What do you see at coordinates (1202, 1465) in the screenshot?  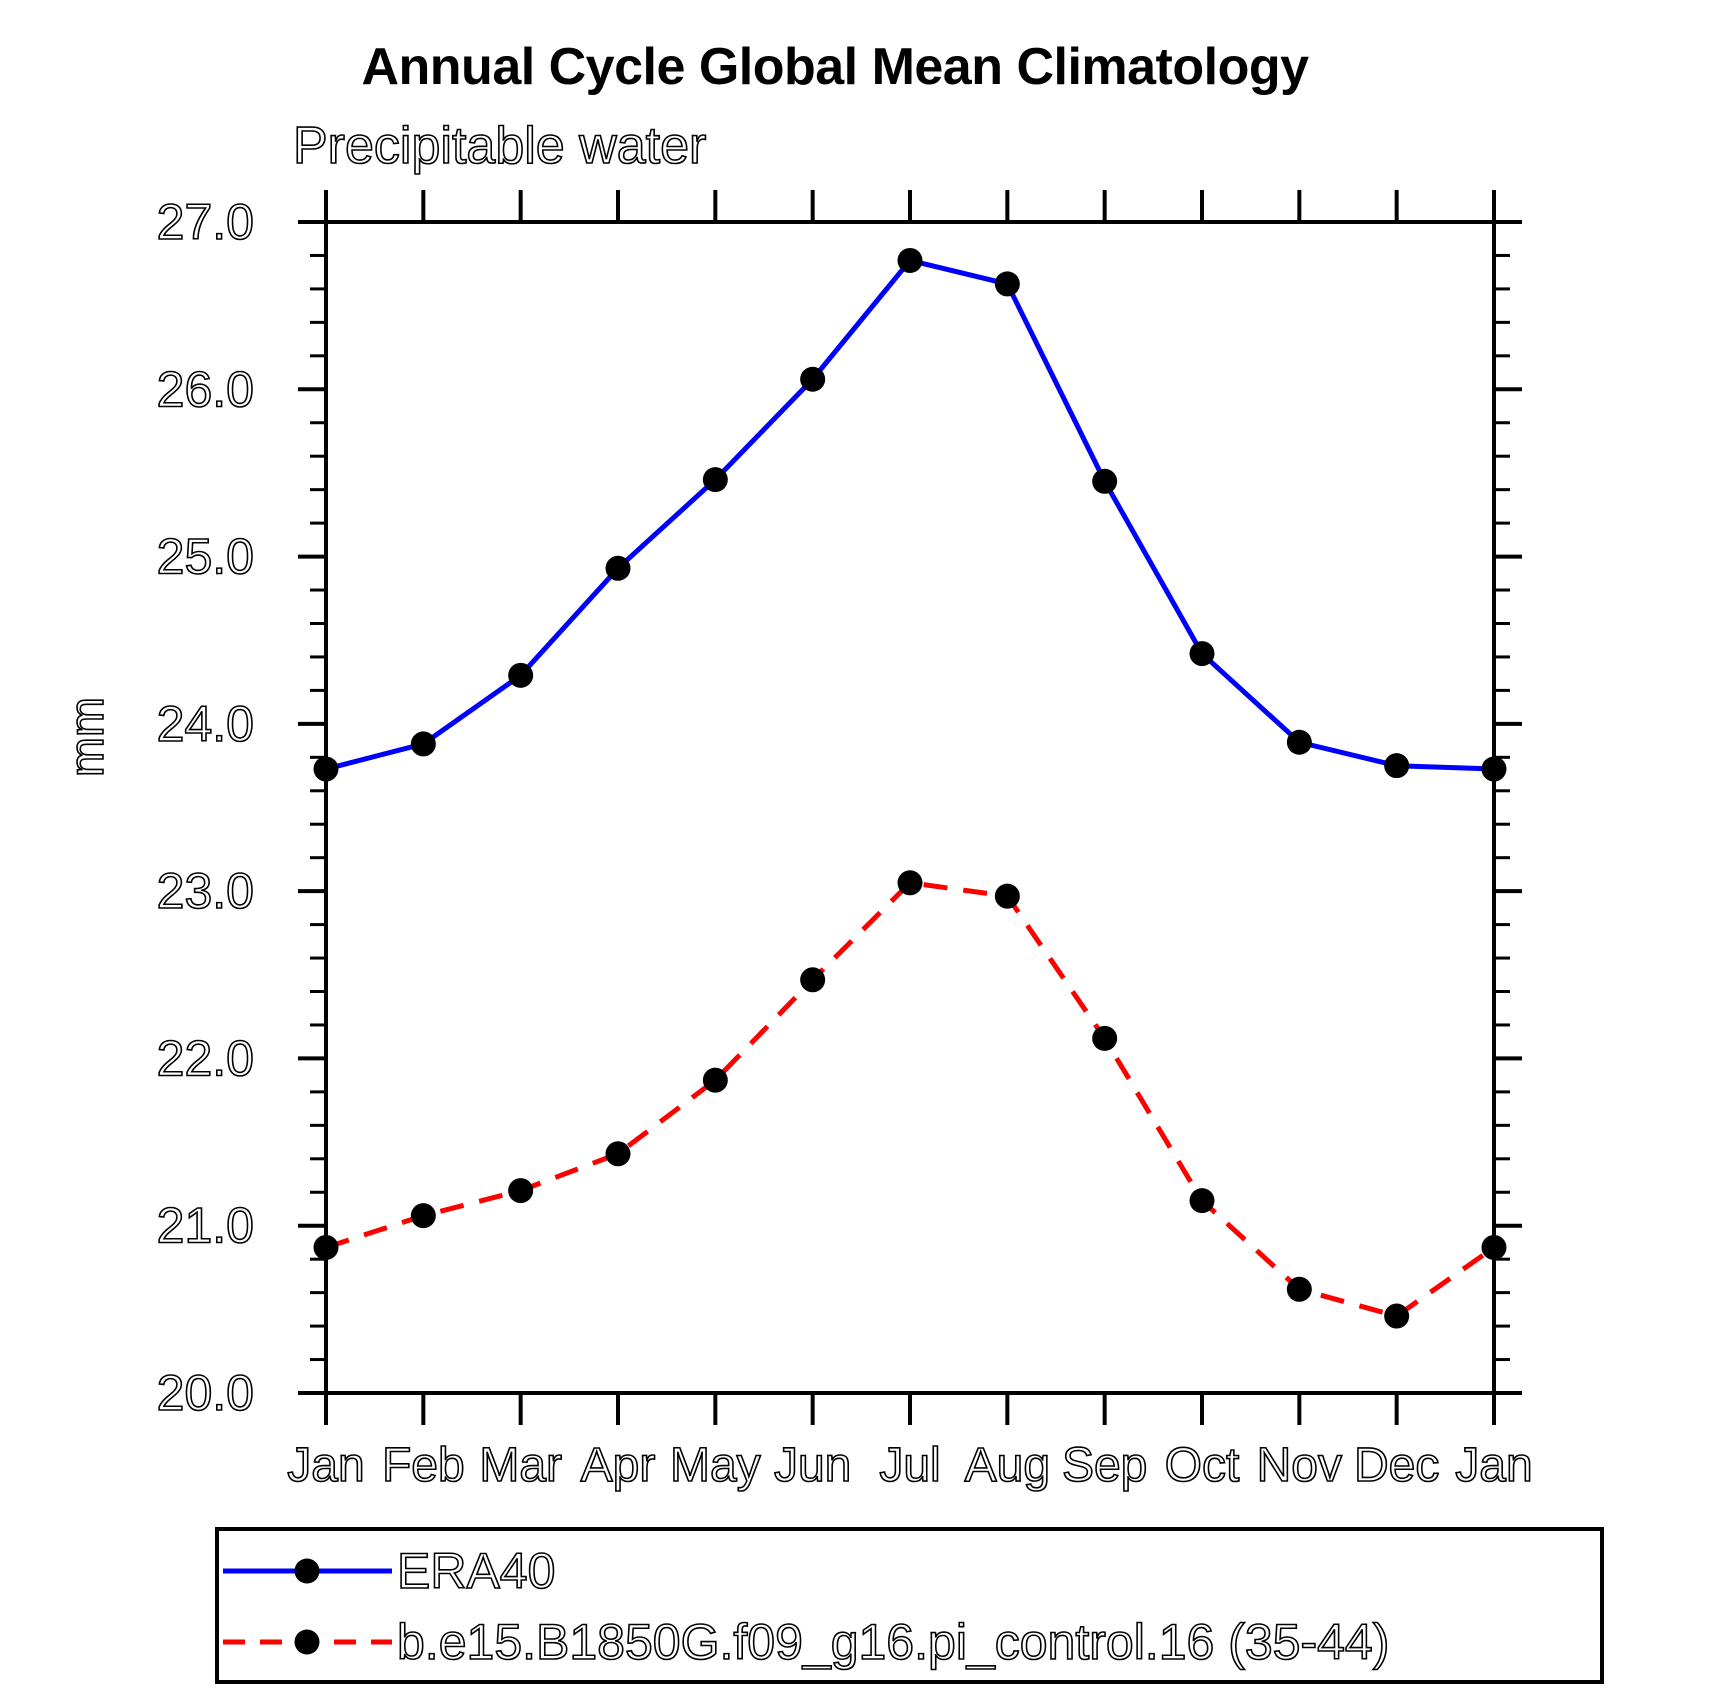 I see `x-tick-label: Oct` at bounding box center [1202, 1465].